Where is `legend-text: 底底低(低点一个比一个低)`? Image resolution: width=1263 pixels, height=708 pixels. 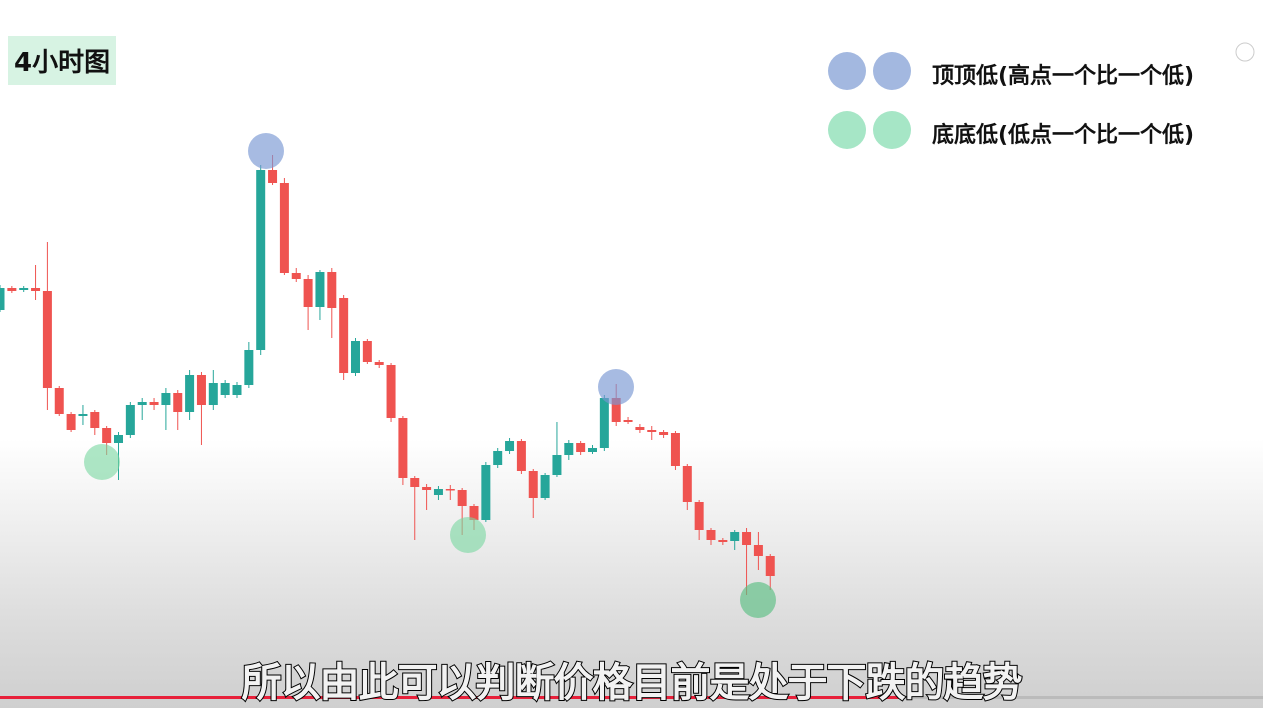
legend-text: 底底低(低点一个比一个低) is located at coordinates (1063, 135).